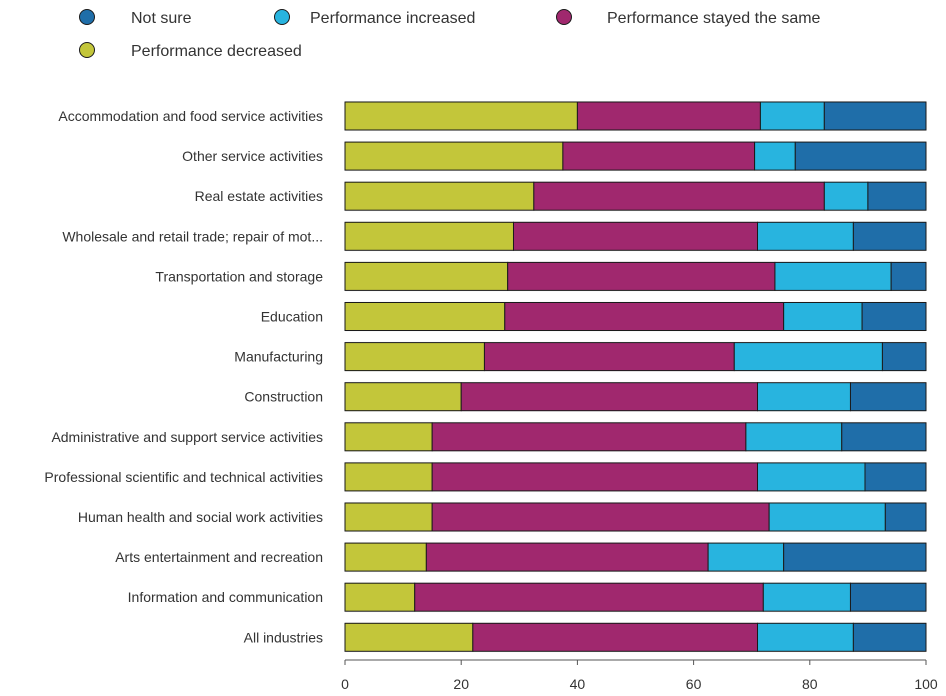 This screenshot has height=696, width=946. Describe the element at coordinates (283, 397) in the screenshot. I see `category-label-construction: Construction` at that location.